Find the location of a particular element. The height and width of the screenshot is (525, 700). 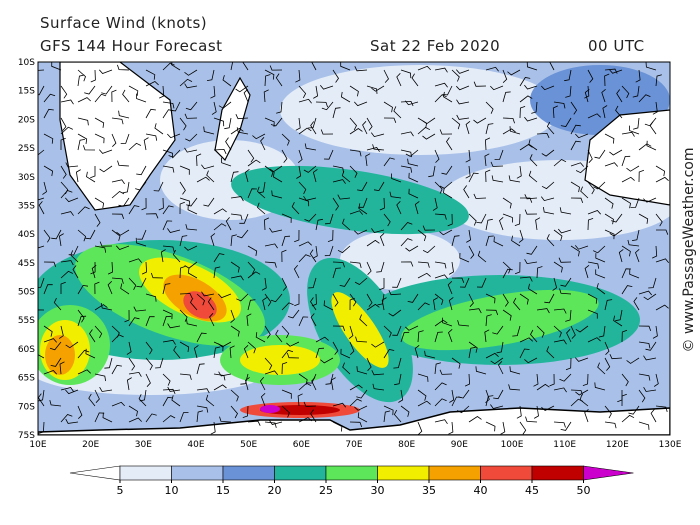

model-line: GFS 144 Hour Forecast is located at coordinates (131, 46).